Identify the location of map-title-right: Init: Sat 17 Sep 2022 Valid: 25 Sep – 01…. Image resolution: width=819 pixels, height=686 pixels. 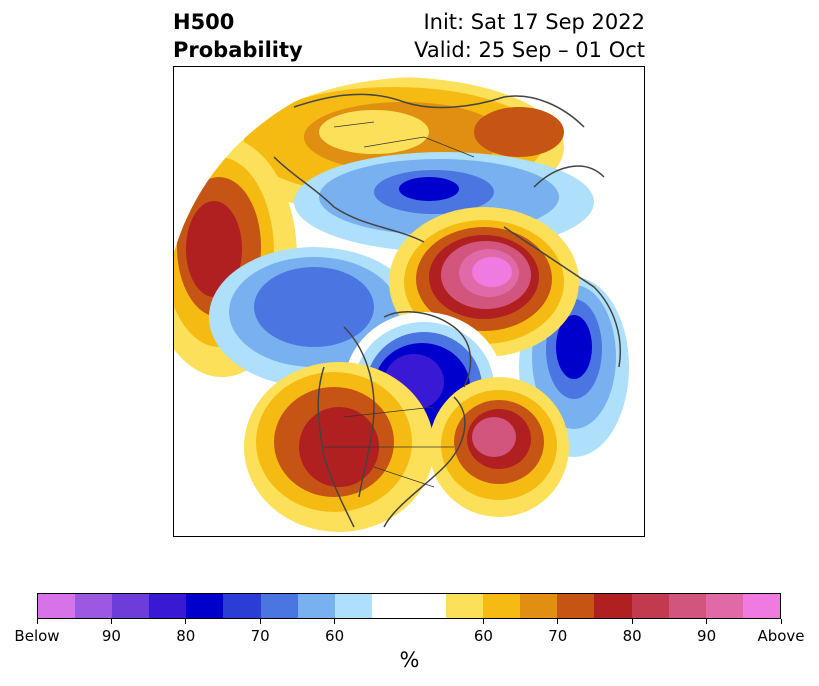
(529, 36).